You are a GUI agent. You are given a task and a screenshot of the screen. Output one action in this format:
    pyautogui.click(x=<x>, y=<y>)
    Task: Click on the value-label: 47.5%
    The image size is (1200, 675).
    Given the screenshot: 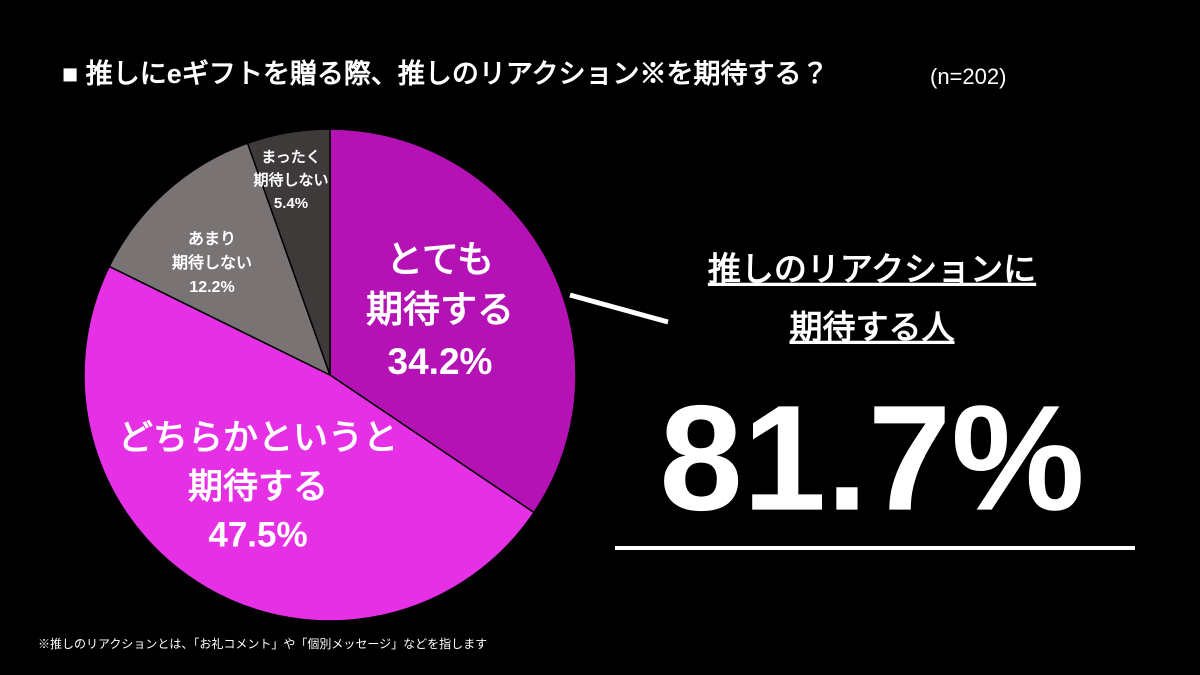 What is the action you would take?
    pyautogui.click(x=257, y=534)
    